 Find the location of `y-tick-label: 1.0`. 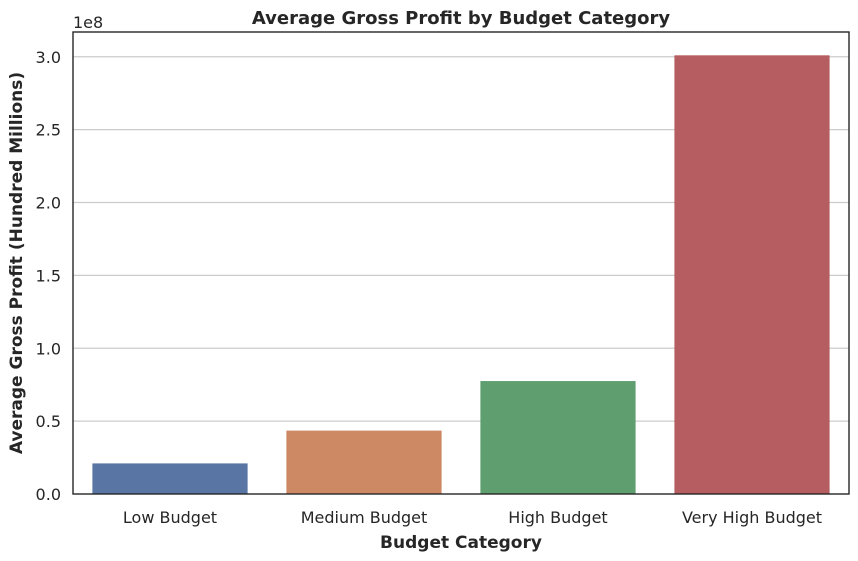

y-tick-label: 1.0 is located at coordinates (48, 348).